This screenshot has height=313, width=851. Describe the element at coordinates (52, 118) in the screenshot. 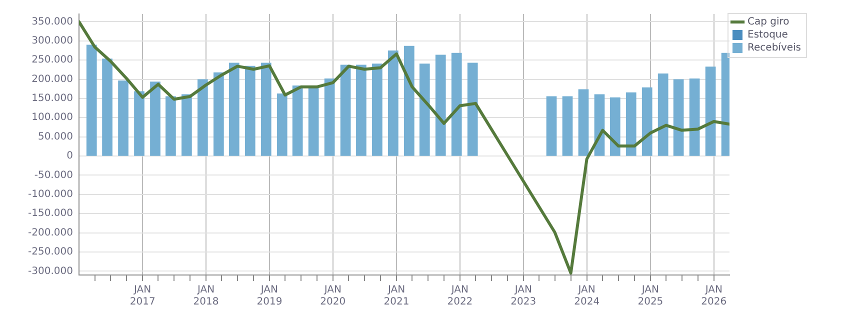

I see `y-tick-label: 100.000` at that location.